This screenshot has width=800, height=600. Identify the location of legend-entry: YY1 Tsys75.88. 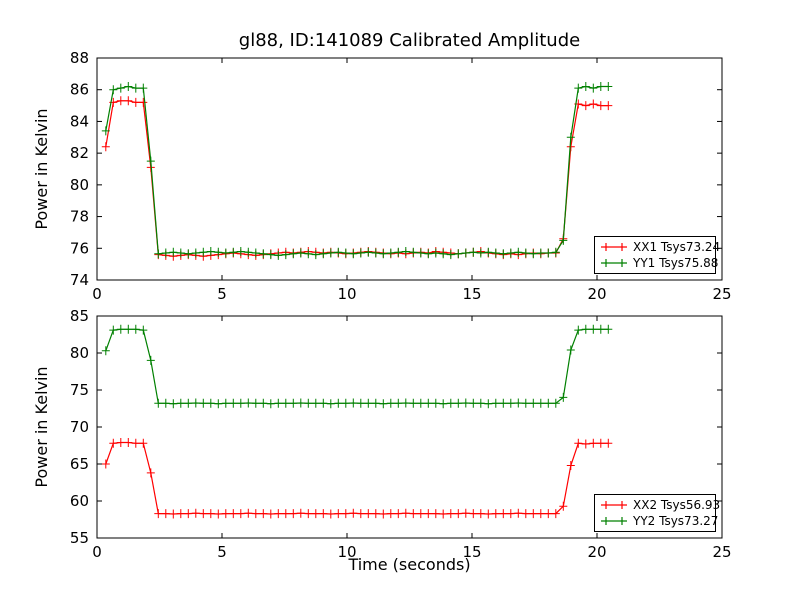
(658, 263).